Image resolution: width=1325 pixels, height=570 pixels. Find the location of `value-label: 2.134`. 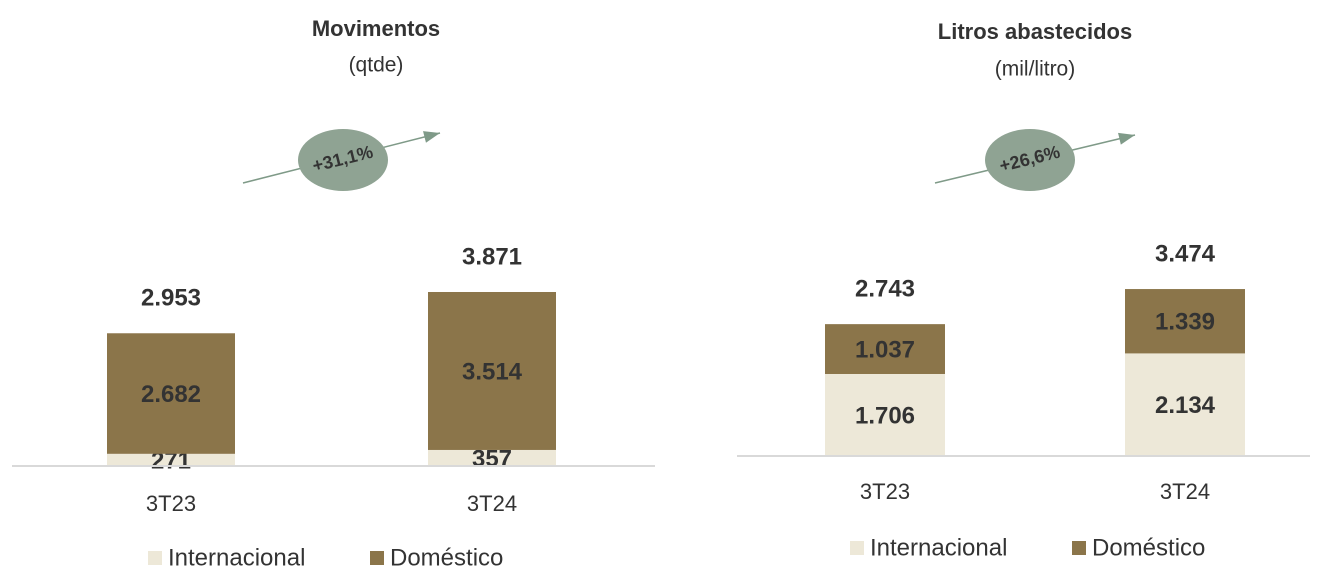

value-label: 2.134 is located at coordinates (1185, 405).